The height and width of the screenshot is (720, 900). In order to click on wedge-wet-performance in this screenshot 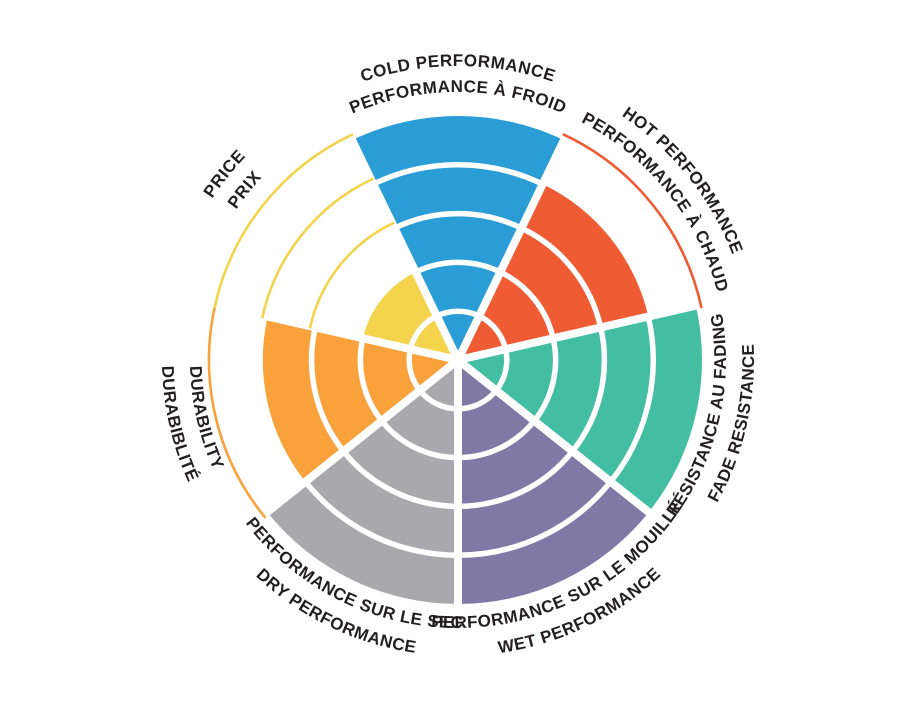, I will do `click(553, 482)`.